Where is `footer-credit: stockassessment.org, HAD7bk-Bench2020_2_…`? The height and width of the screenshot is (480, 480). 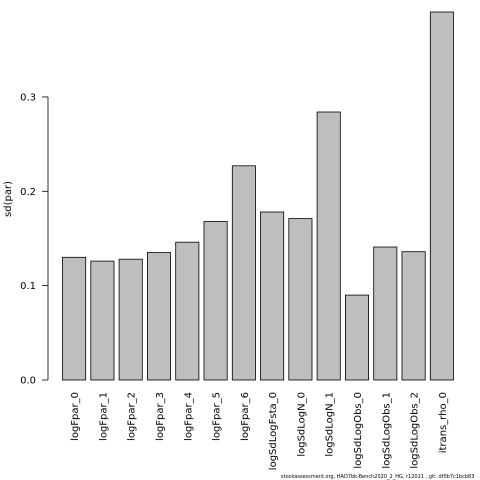 footer-credit: stockassessment.org, HAD7bk-Bench2020_2_… is located at coordinates (378, 477).